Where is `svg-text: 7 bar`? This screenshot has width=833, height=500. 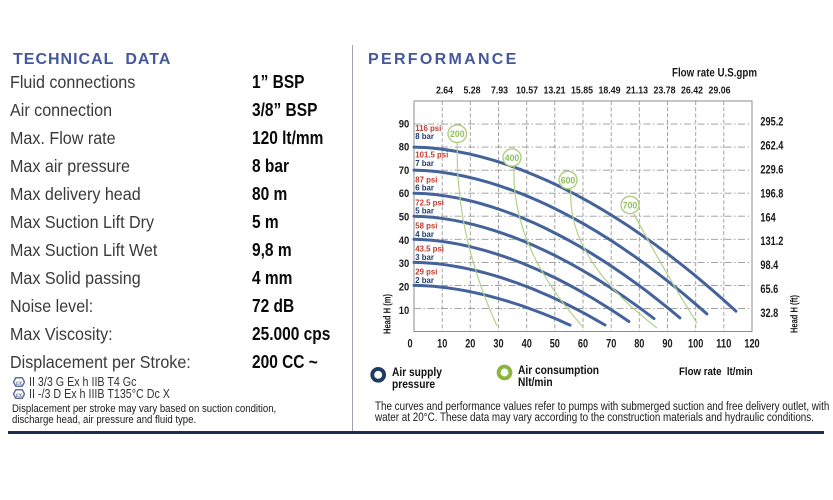 svg-text: 7 bar is located at coordinates (424, 163).